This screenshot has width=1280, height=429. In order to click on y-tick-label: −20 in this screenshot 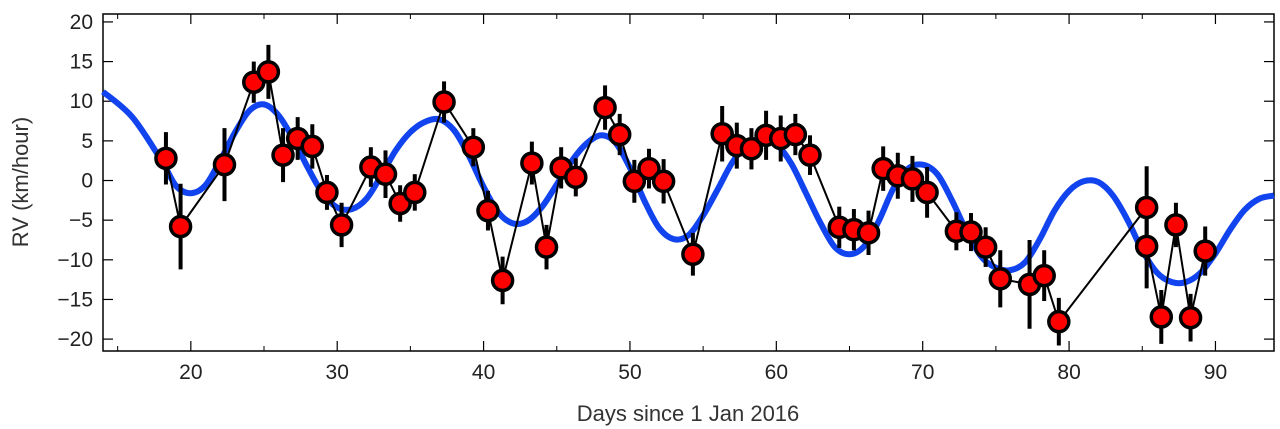, I will do `click(75, 339)`.